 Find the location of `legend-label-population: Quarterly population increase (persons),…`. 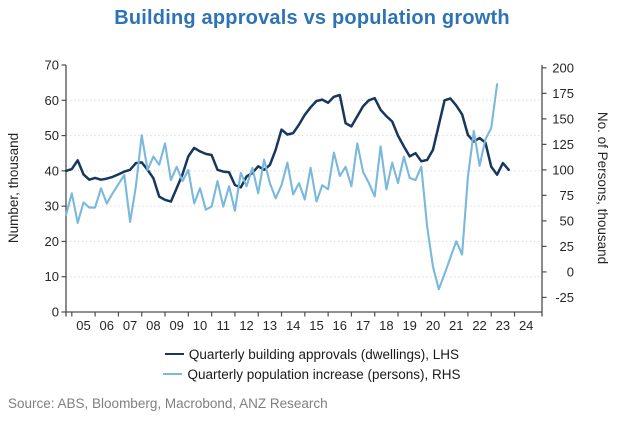

legend-label-population: Quarterly population increase (persons),… is located at coordinates (324, 374).